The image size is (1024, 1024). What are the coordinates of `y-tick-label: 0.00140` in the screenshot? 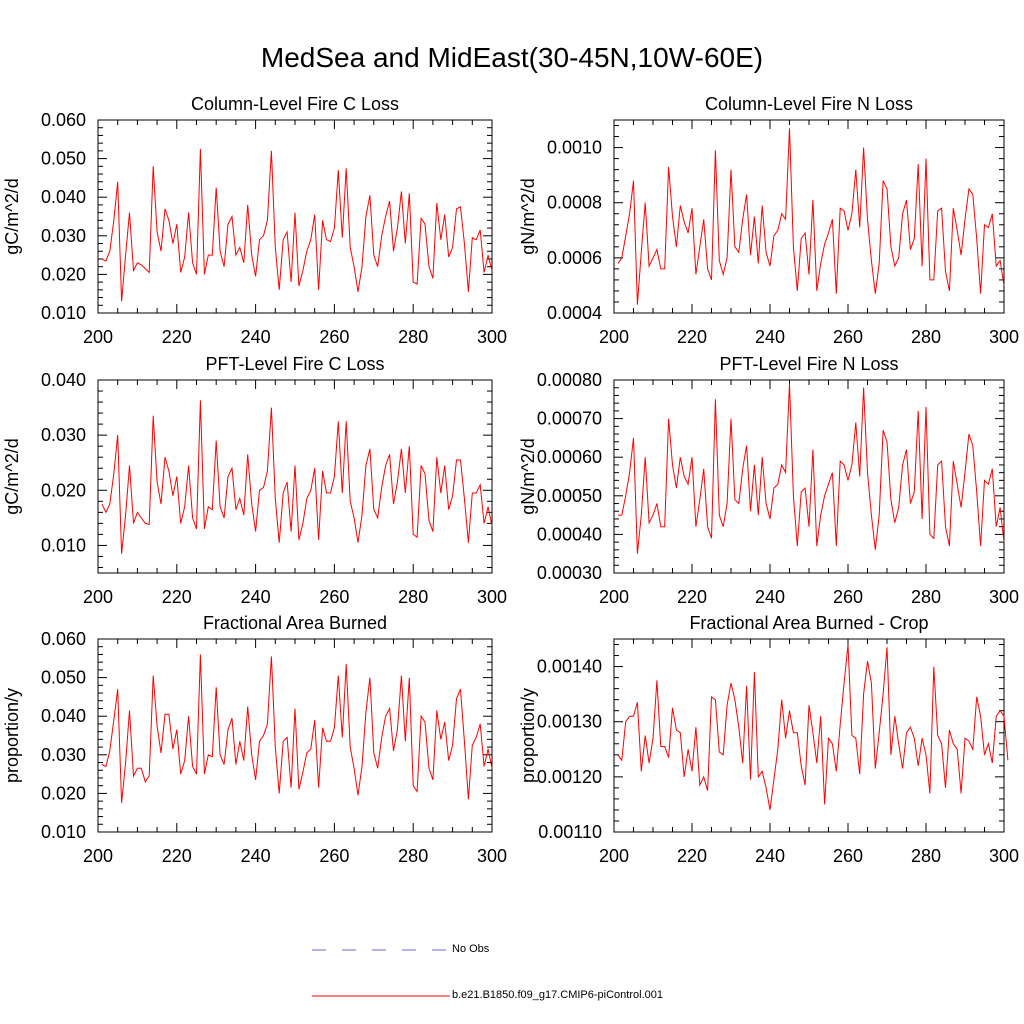 It's located at (569, 667).